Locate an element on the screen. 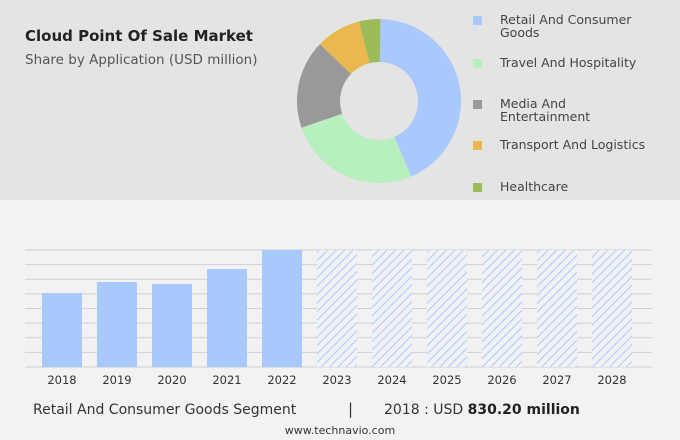 This screenshot has width=680, height=440. x-tick-label: 2027 is located at coordinates (556, 380).